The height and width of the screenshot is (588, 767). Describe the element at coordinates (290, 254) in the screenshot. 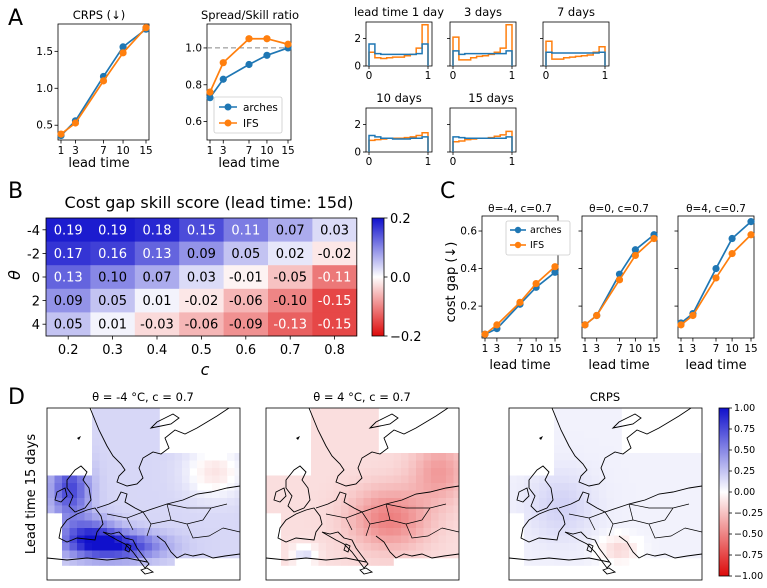

I see `heatmap-cell-label: 0.02` at that location.